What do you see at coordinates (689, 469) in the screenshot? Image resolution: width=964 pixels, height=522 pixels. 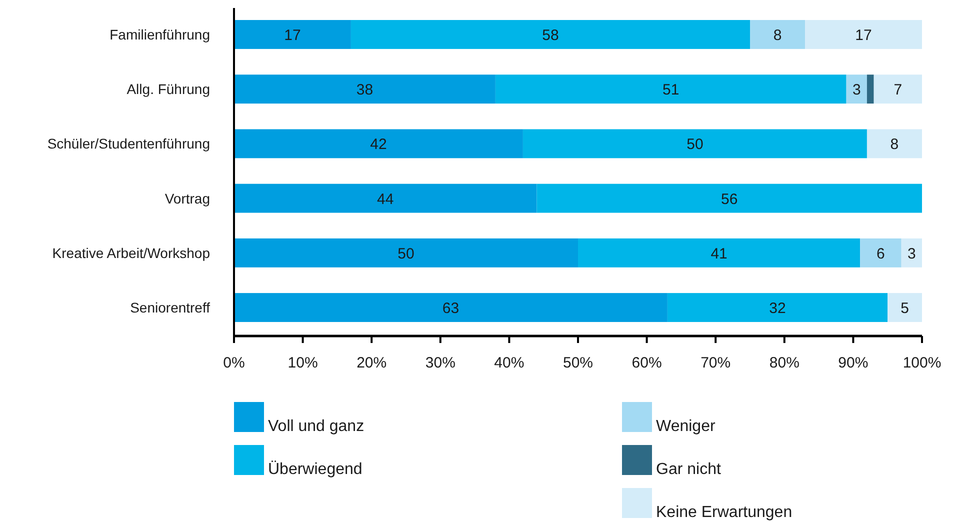 I see `legend-label: Gar nicht` at bounding box center [689, 469].